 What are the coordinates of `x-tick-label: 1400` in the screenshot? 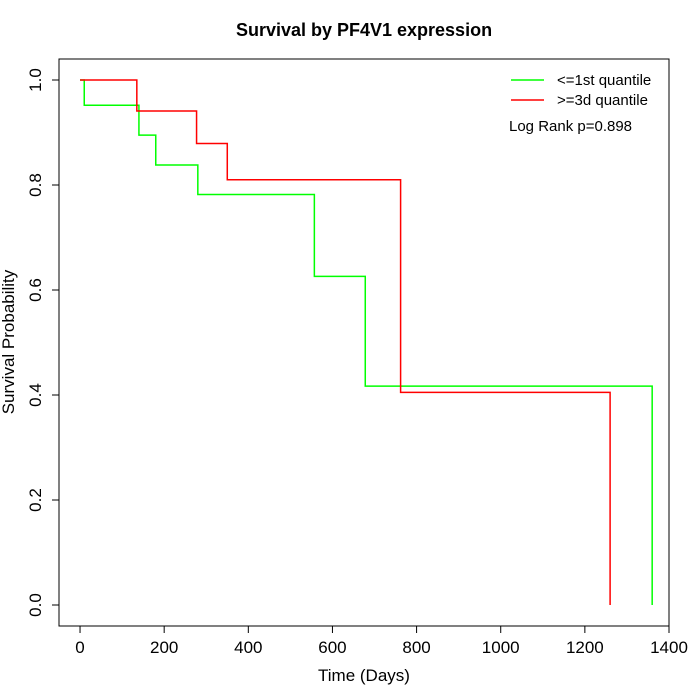 It's located at (669, 647).